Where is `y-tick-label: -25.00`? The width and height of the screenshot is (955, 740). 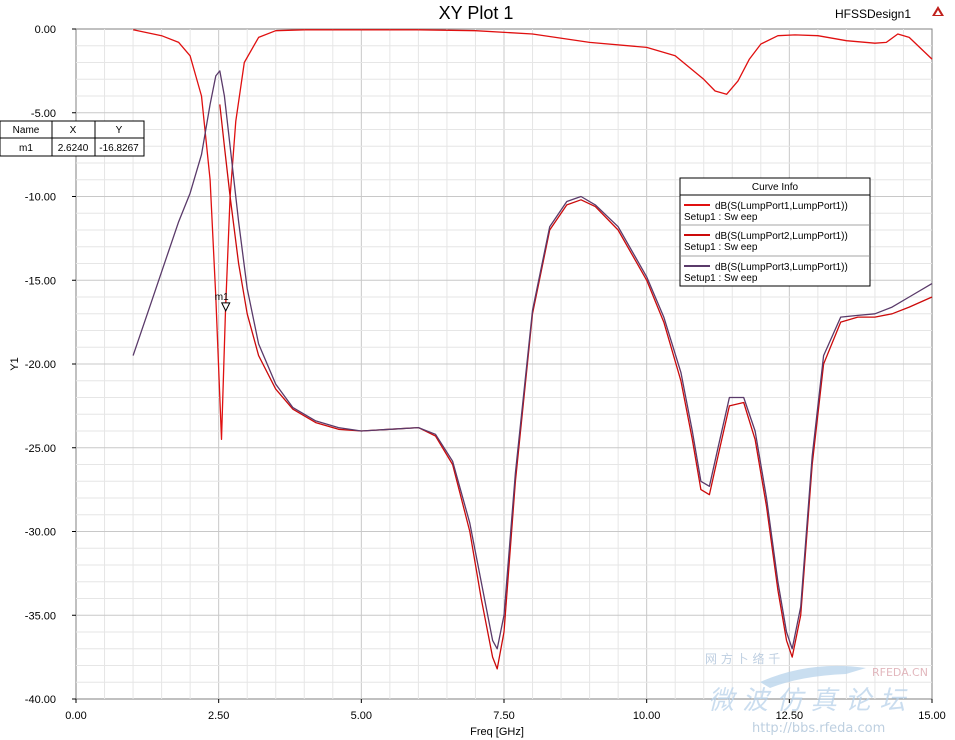
y-tick-label: -25.00 is located at coordinates (40, 449).